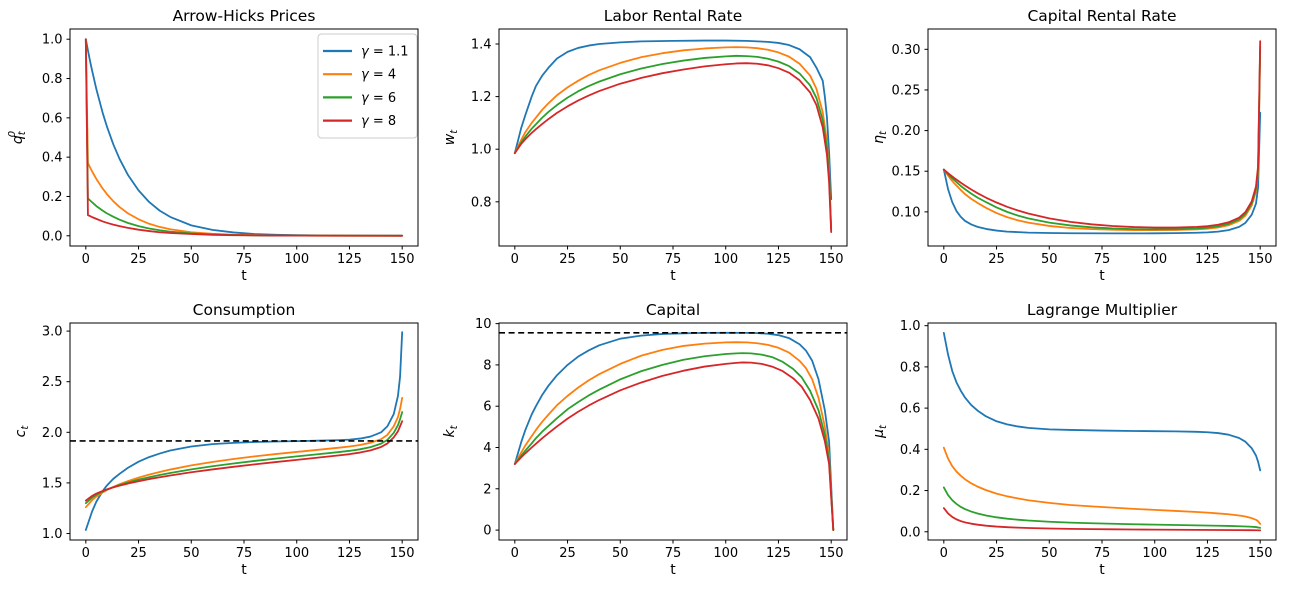 Image resolution: width=1289 pixels, height=590 pixels. What do you see at coordinates (880, 431) in the screenshot?
I see `y-axis-label: μt` at bounding box center [880, 431].